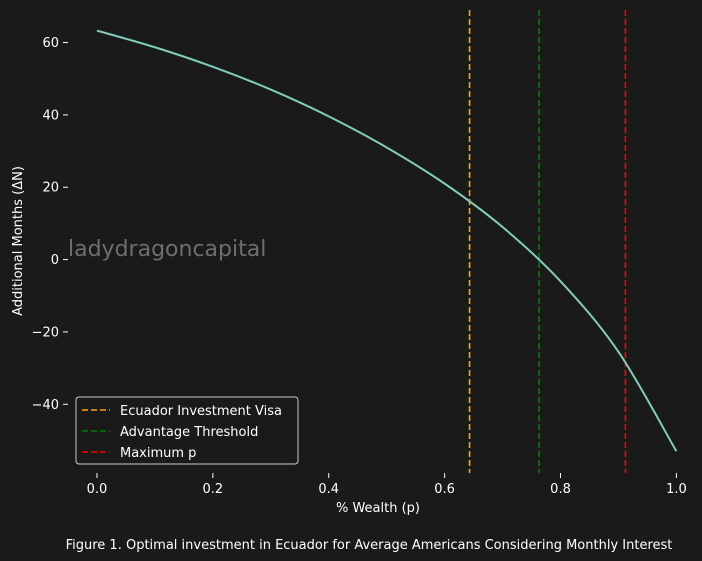 This screenshot has width=702, height=561. What do you see at coordinates (50, 43) in the screenshot?
I see `y-tick-label: 60` at bounding box center [50, 43].